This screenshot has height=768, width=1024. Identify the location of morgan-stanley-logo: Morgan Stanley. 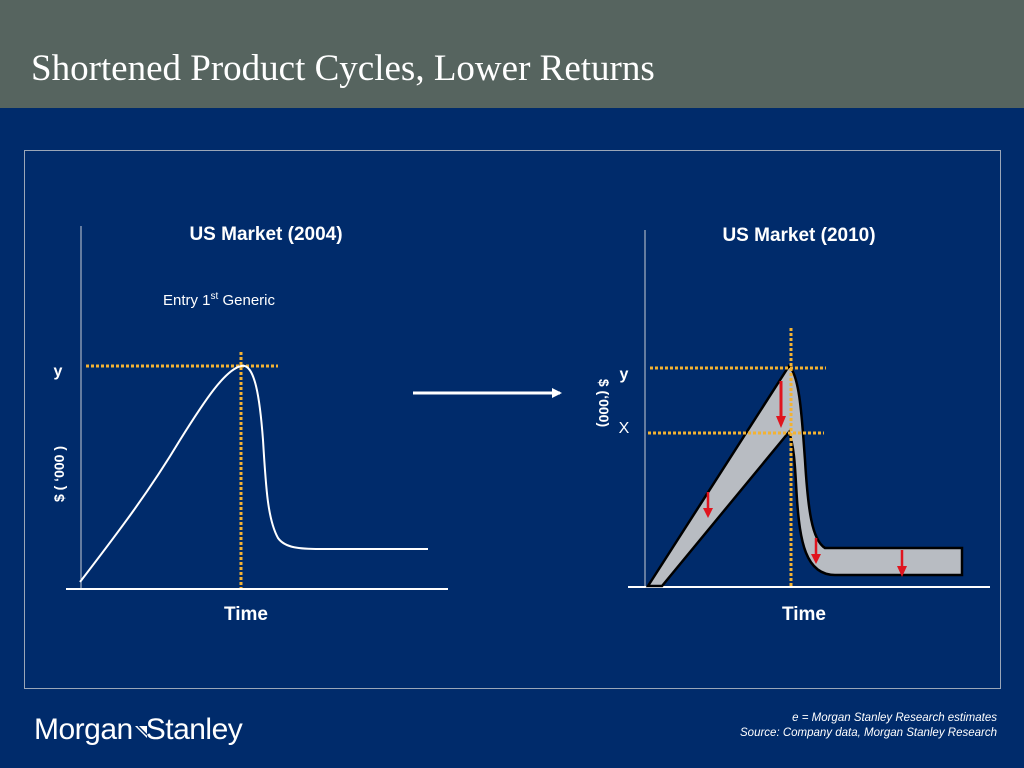
(138, 729).